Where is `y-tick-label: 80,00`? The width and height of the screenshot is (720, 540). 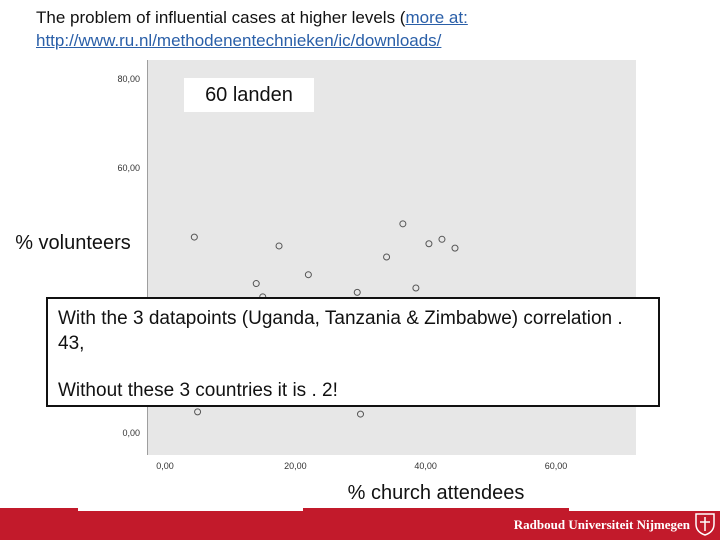 y-tick-label: 80,00 is located at coordinates (128, 79).